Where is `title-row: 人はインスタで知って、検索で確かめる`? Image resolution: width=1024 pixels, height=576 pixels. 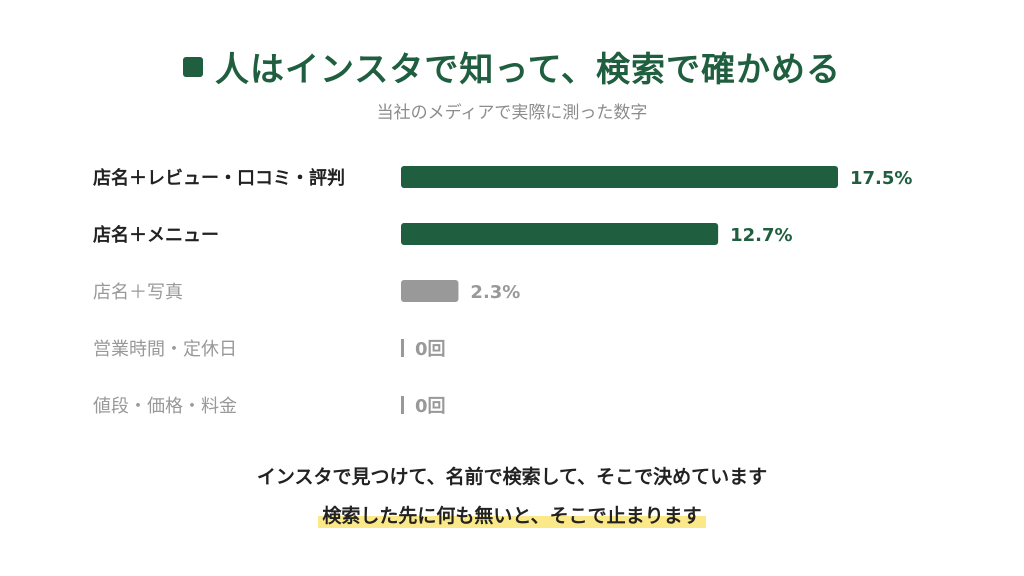 title-row: 人はインスタで知って、検索で確かめる is located at coordinates (512, 66).